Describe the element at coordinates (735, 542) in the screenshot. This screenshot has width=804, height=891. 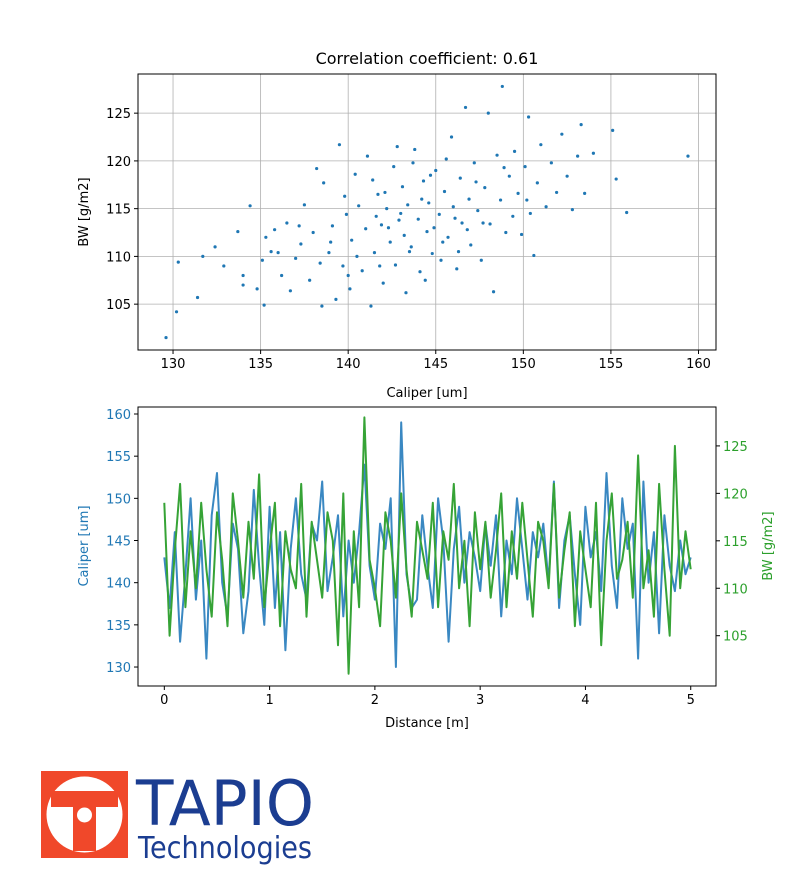
I see `right-y-tick-label: 115` at that location.